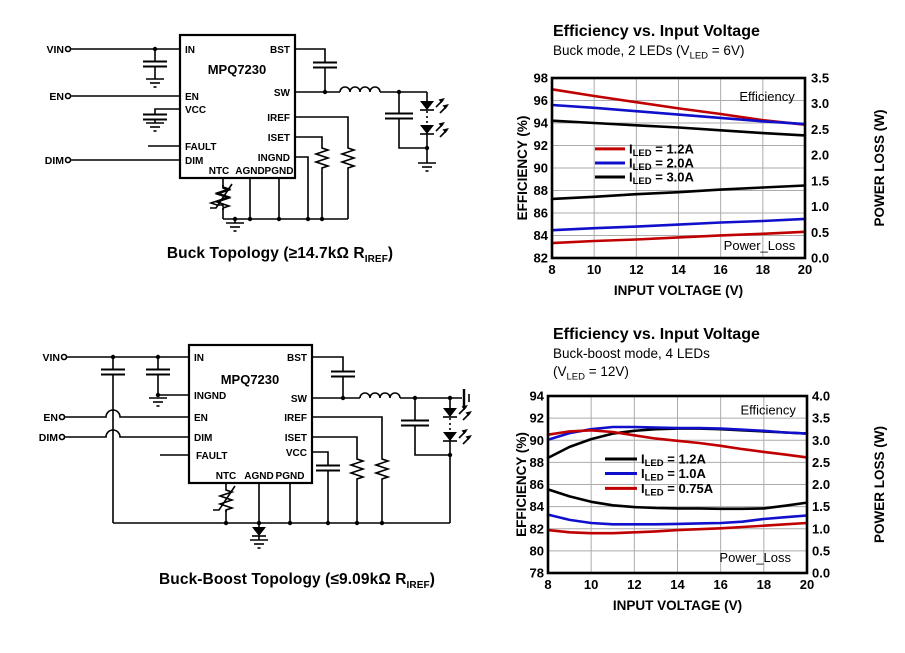 This screenshot has height=653, width=905. What do you see at coordinates (357, 469) in the screenshot?
I see `iset-resistor` at bounding box center [357, 469].